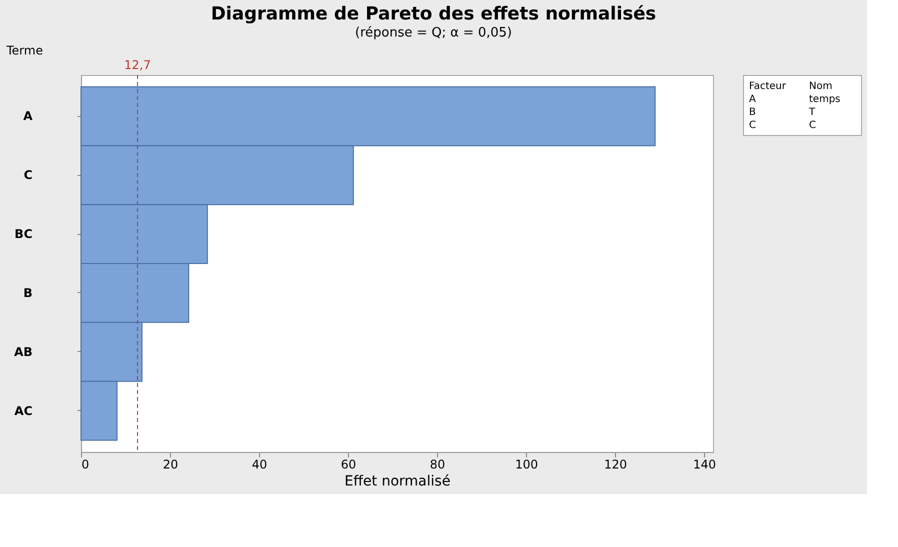 The height and width of the screenshot is (547, 898). I want to click on y-tick-label: AB, so click(23, 351).